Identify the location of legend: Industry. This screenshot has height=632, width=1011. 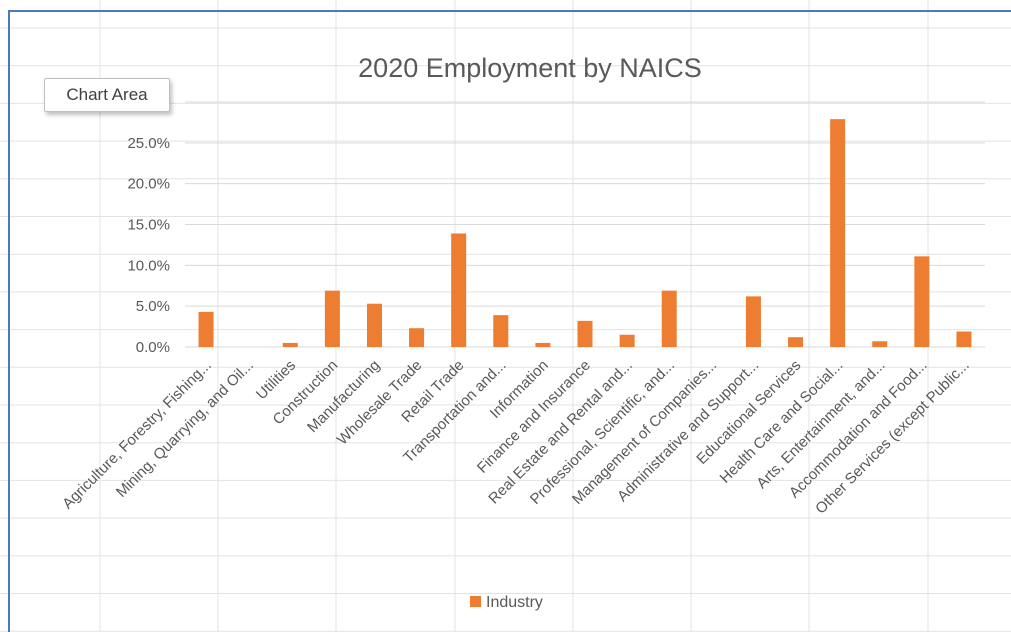
(506, 602).